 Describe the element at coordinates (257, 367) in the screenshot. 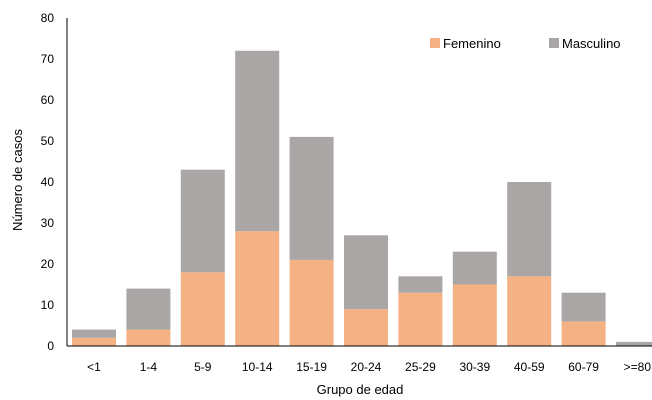

I see `x-tick-label: 10-14` at that location.